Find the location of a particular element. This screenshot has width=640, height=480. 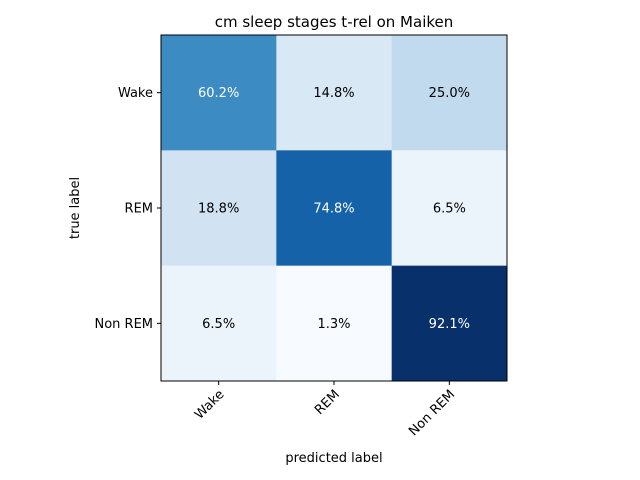

y-tick-label: Non REM is located at coordinates (123, 324).